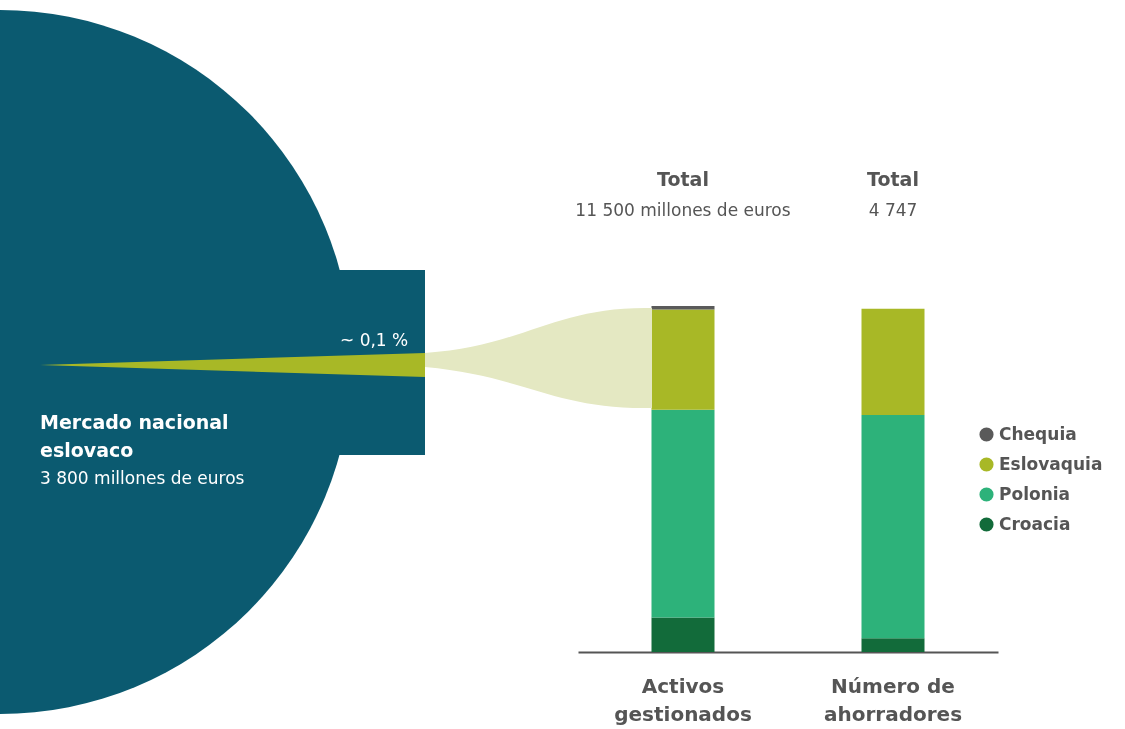 The image size is (1125, 729). Describe the element at coordinates (1035, 493) in the screenshot. I see `legend-label: Polonia` at that location.